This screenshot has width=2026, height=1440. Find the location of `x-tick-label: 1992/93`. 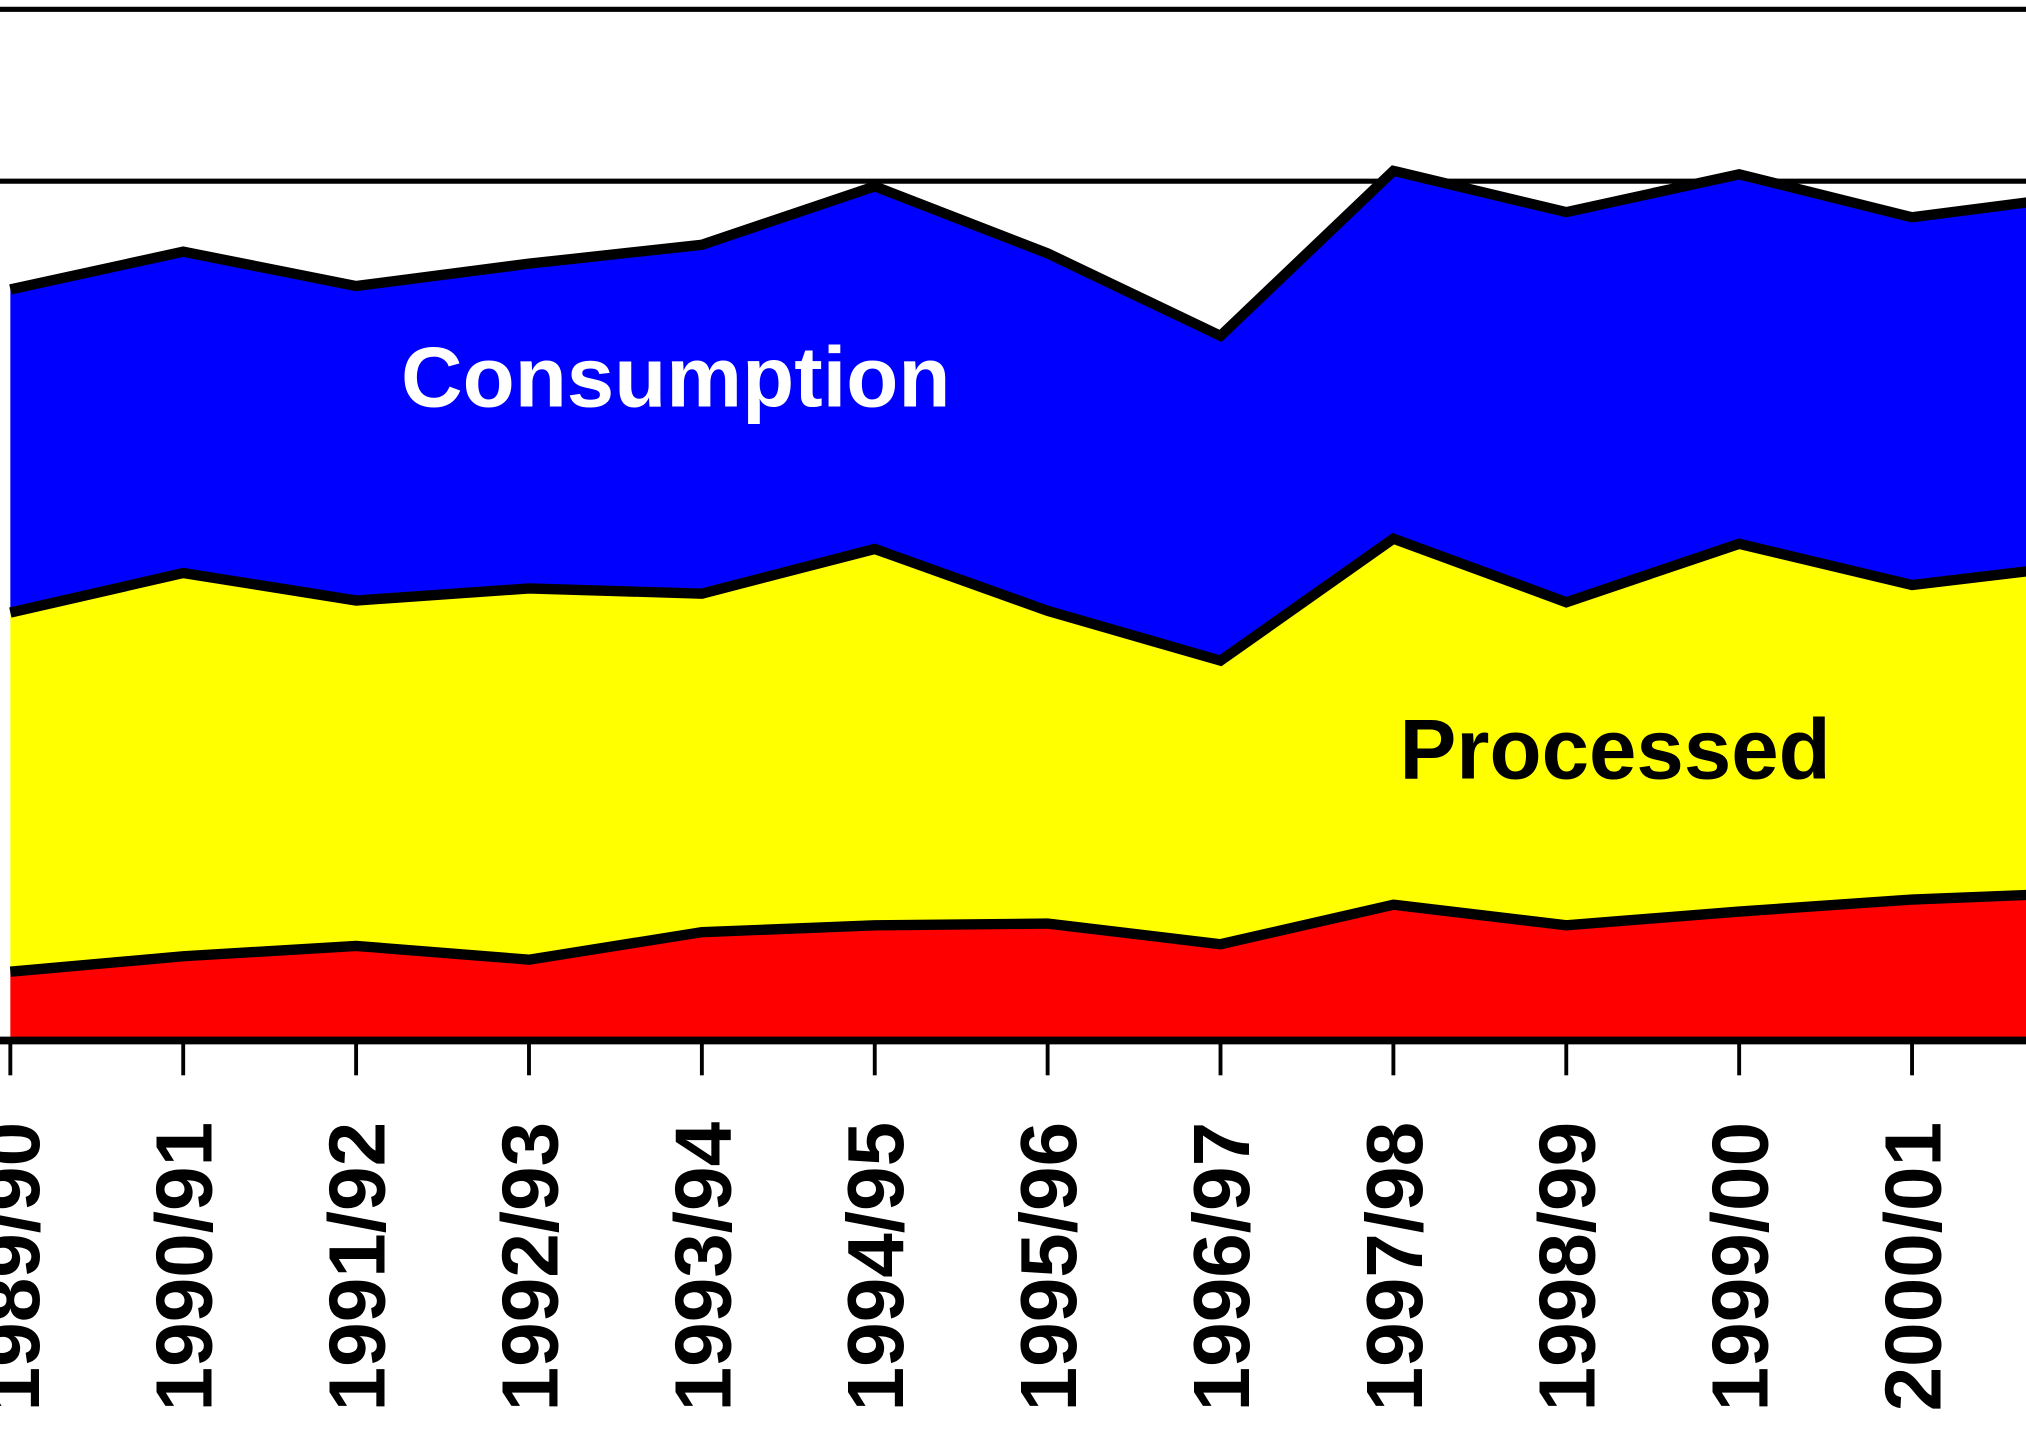

x-tick-label: 1992/93 is located at coordinates (529, 1267).